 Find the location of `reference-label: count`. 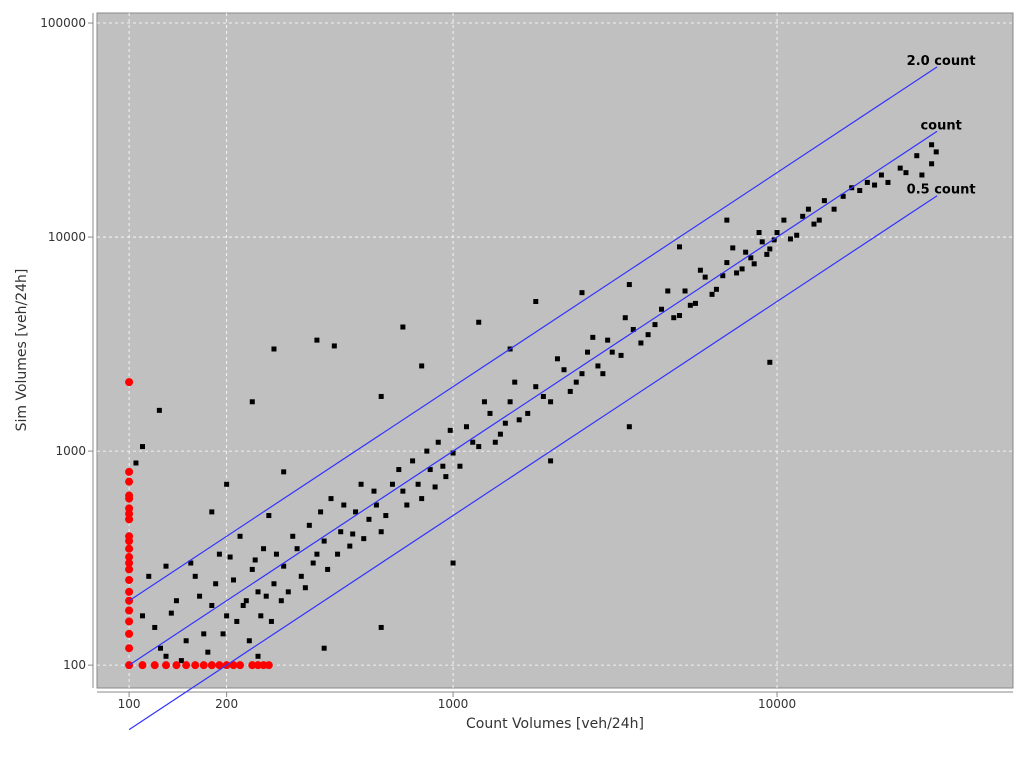

reference-label: count is located at coordinates (940, 125).